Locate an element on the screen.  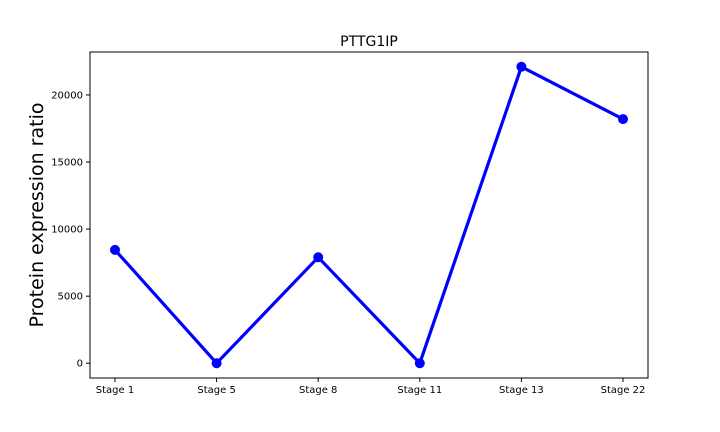
y-tick-label: 10000 is located at coordinates (67, 230).